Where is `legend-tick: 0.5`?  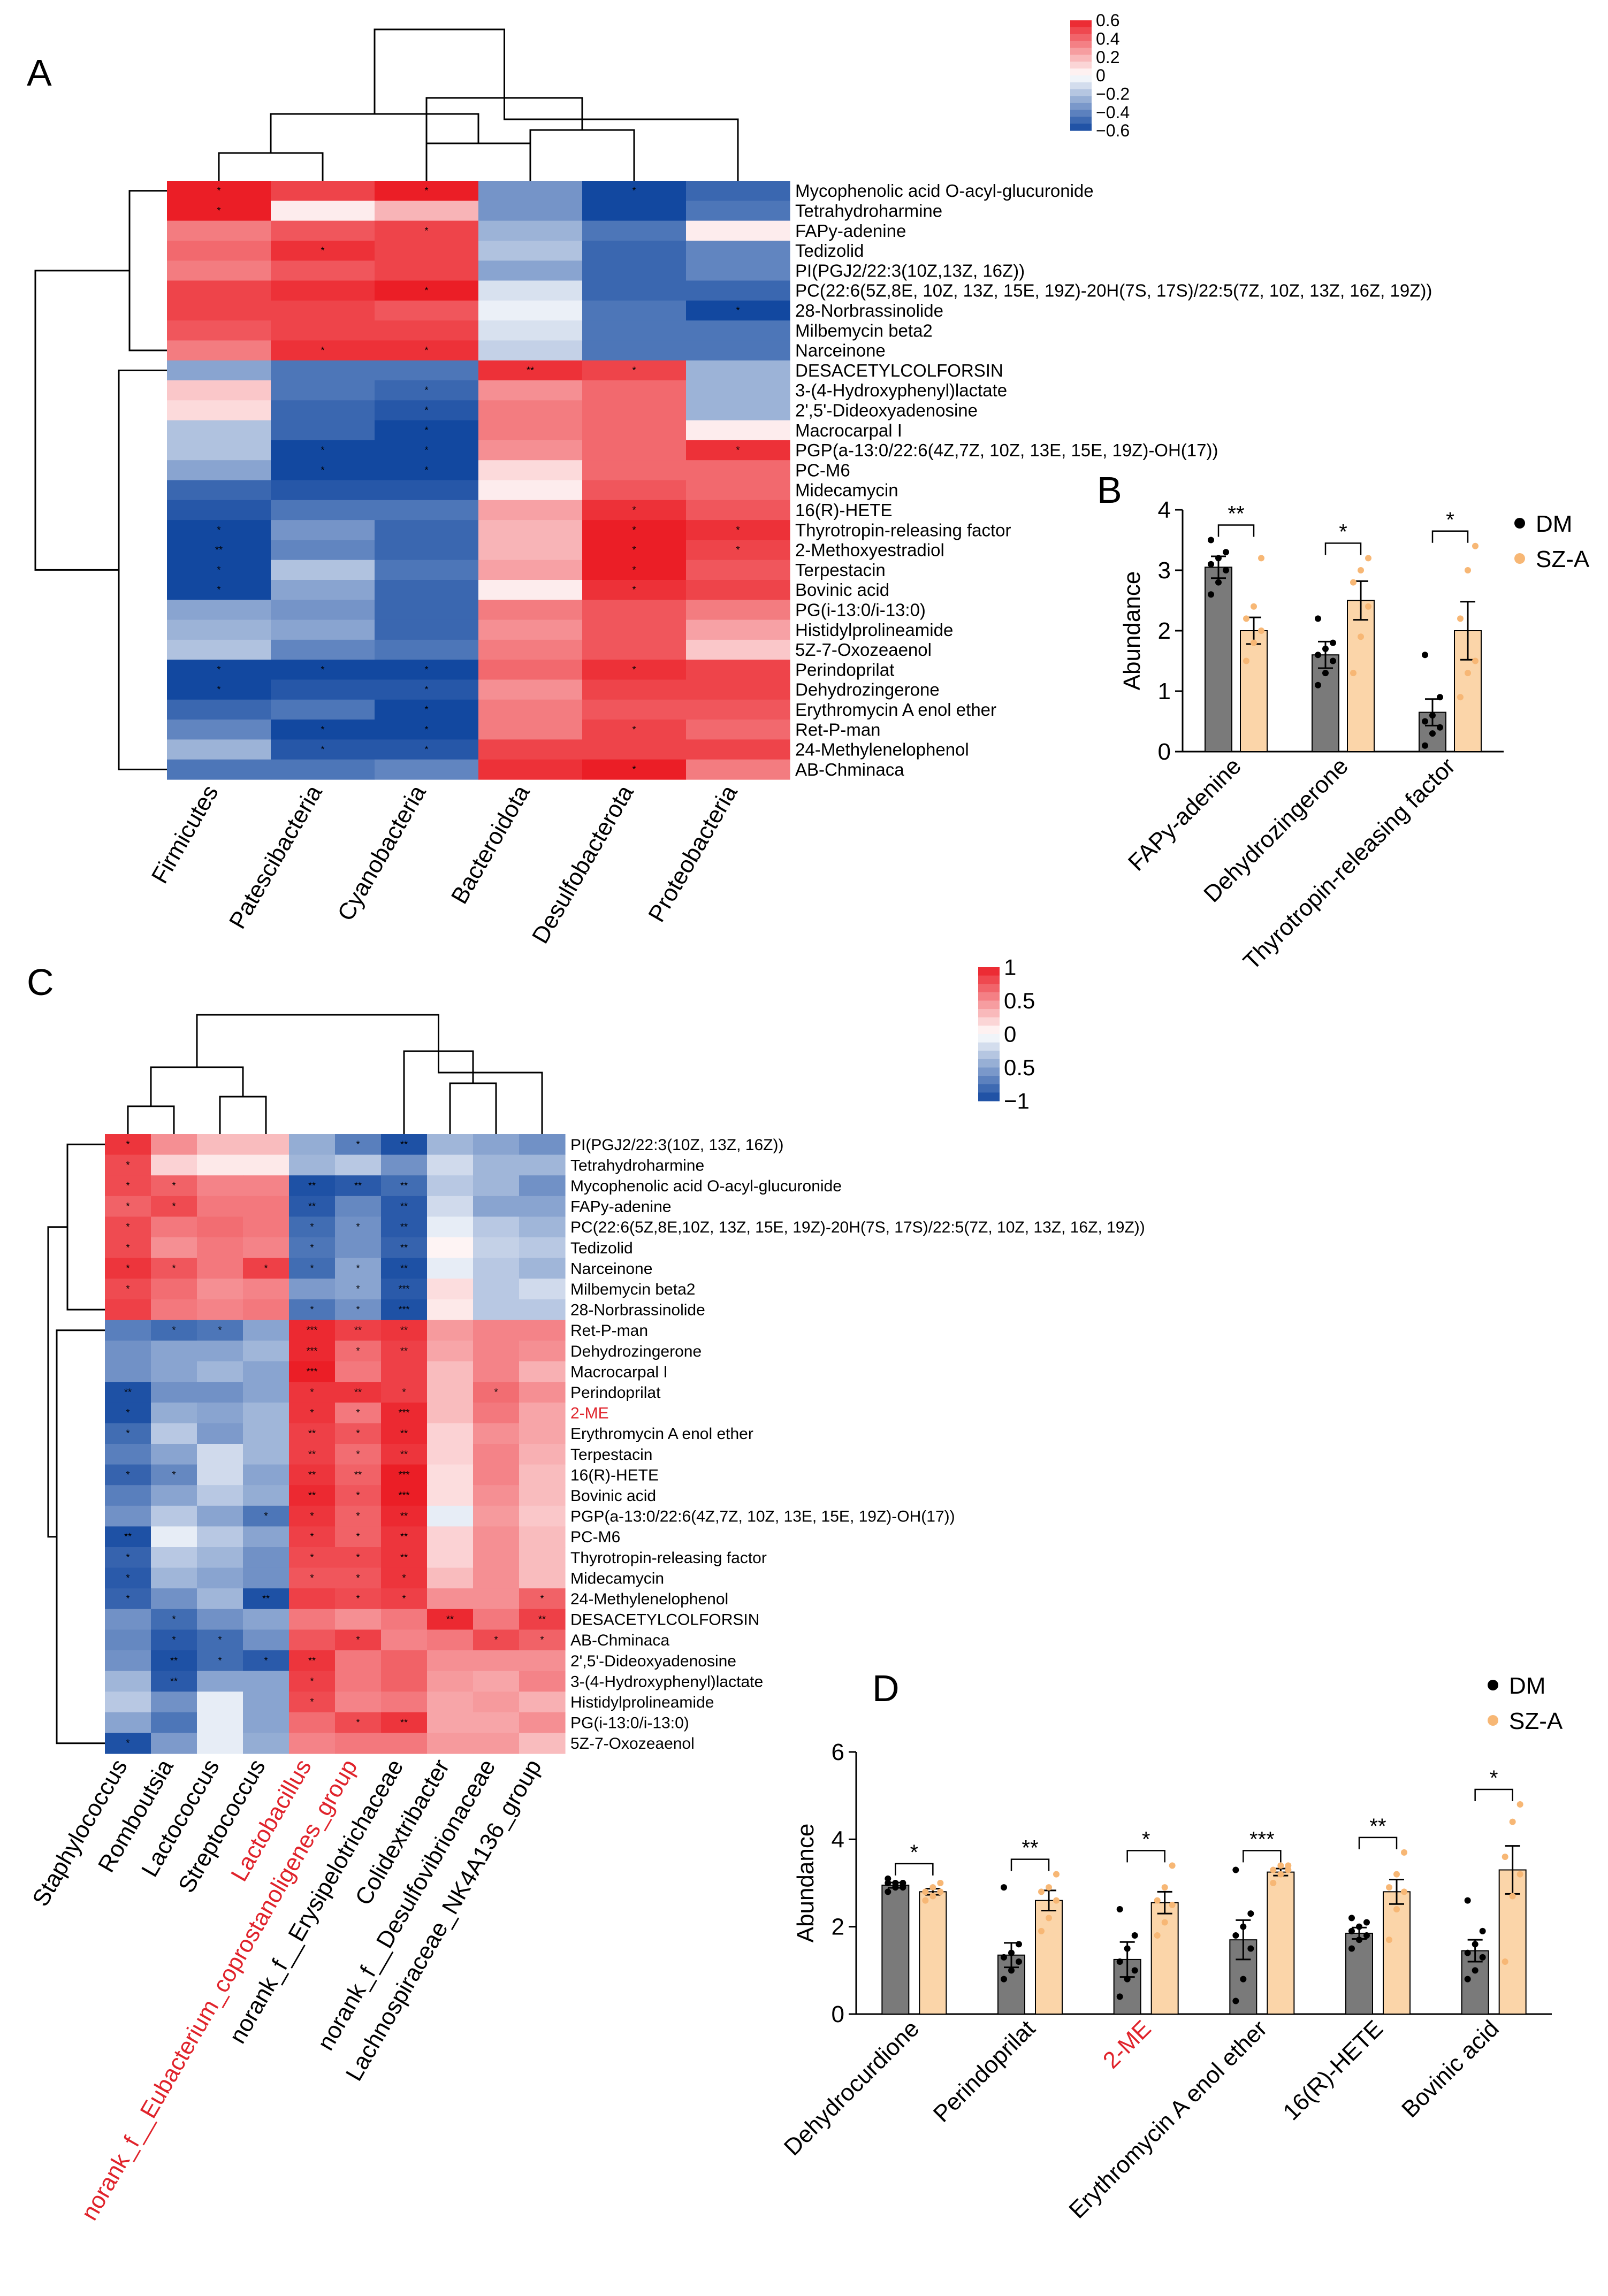 legend-tick: 0.5 is located at coordinates (1019, 1001).